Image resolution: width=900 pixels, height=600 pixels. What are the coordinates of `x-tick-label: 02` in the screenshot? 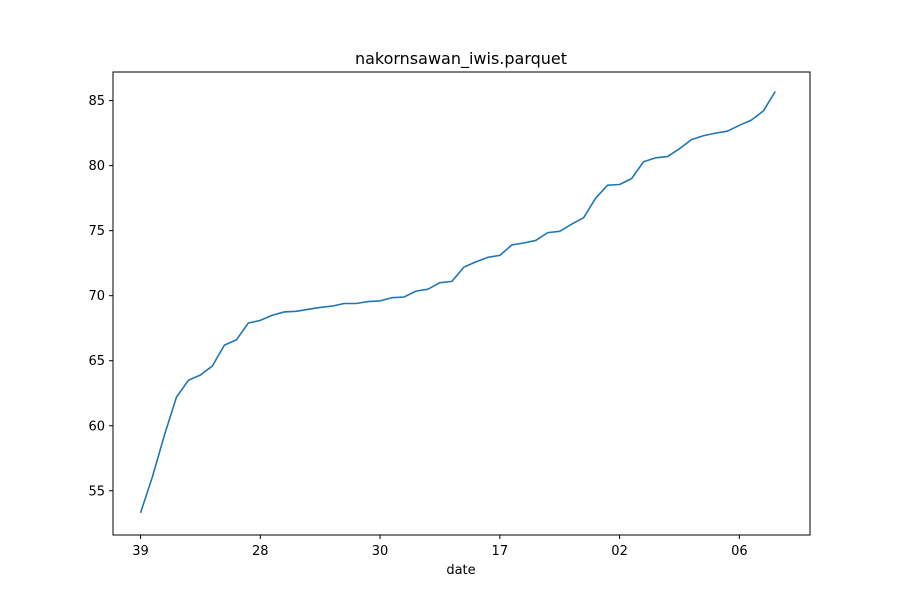 It's located at (619, 551).